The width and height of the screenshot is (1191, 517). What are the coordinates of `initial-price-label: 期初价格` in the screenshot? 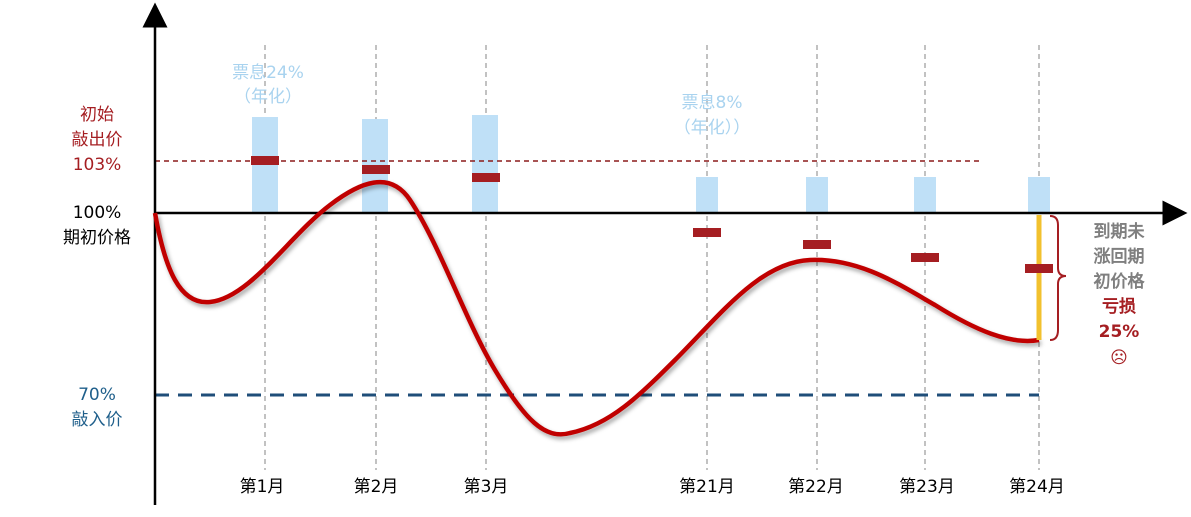 It's located at (97, 238).